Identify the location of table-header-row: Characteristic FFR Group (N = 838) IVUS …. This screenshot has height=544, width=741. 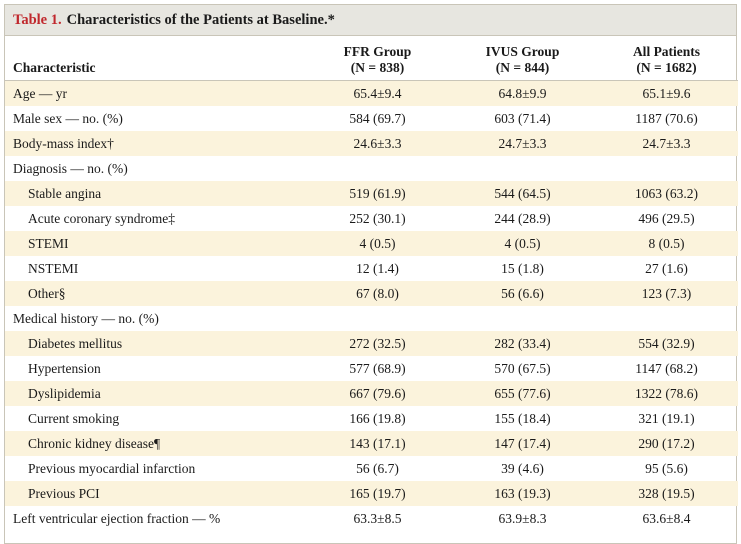
(371, 58).